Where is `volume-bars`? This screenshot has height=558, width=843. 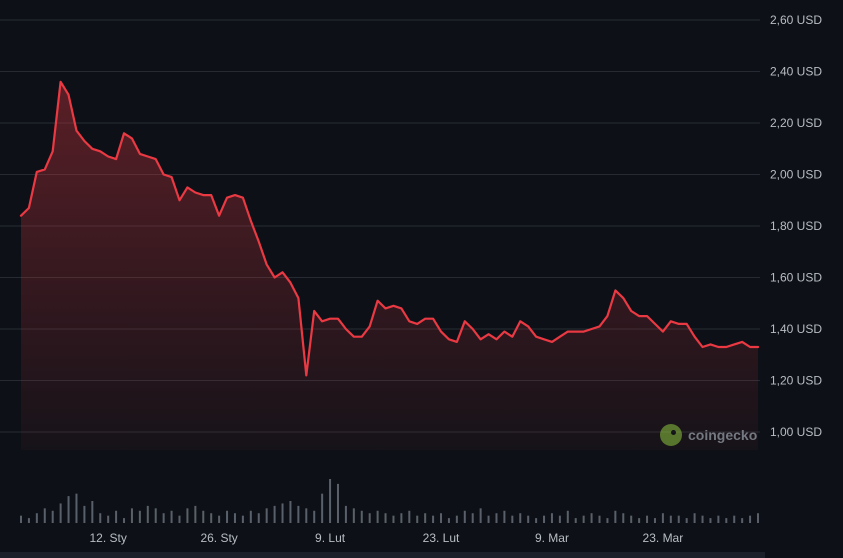 volume-bars is located at coordinates (389, 501).